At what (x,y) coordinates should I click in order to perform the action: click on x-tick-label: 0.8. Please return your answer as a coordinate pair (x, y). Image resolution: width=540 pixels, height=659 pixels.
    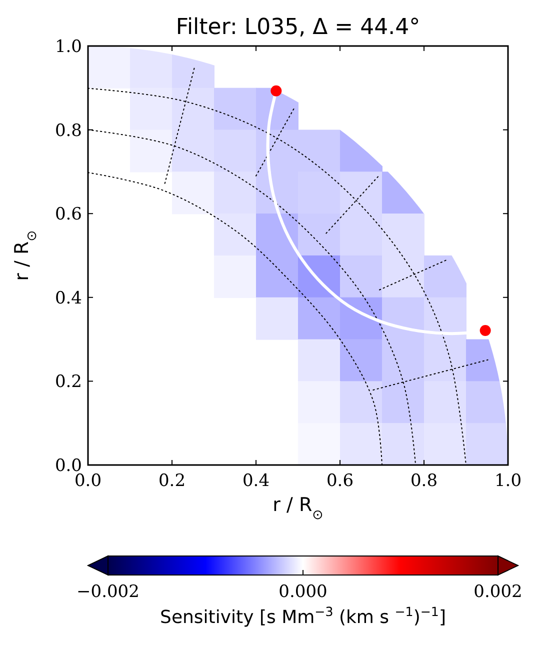
    Looking at the image, I should click on (424, 481).